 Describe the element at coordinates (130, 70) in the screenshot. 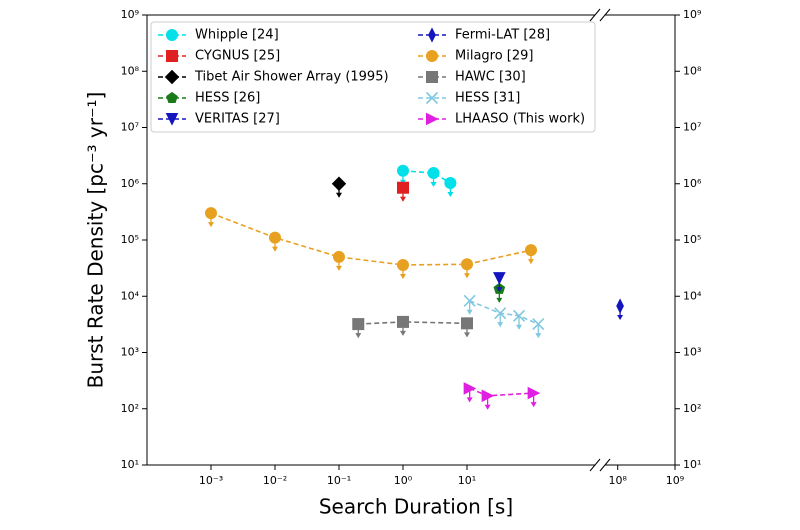

I see `y-tick-label: 10⁸` at that location.